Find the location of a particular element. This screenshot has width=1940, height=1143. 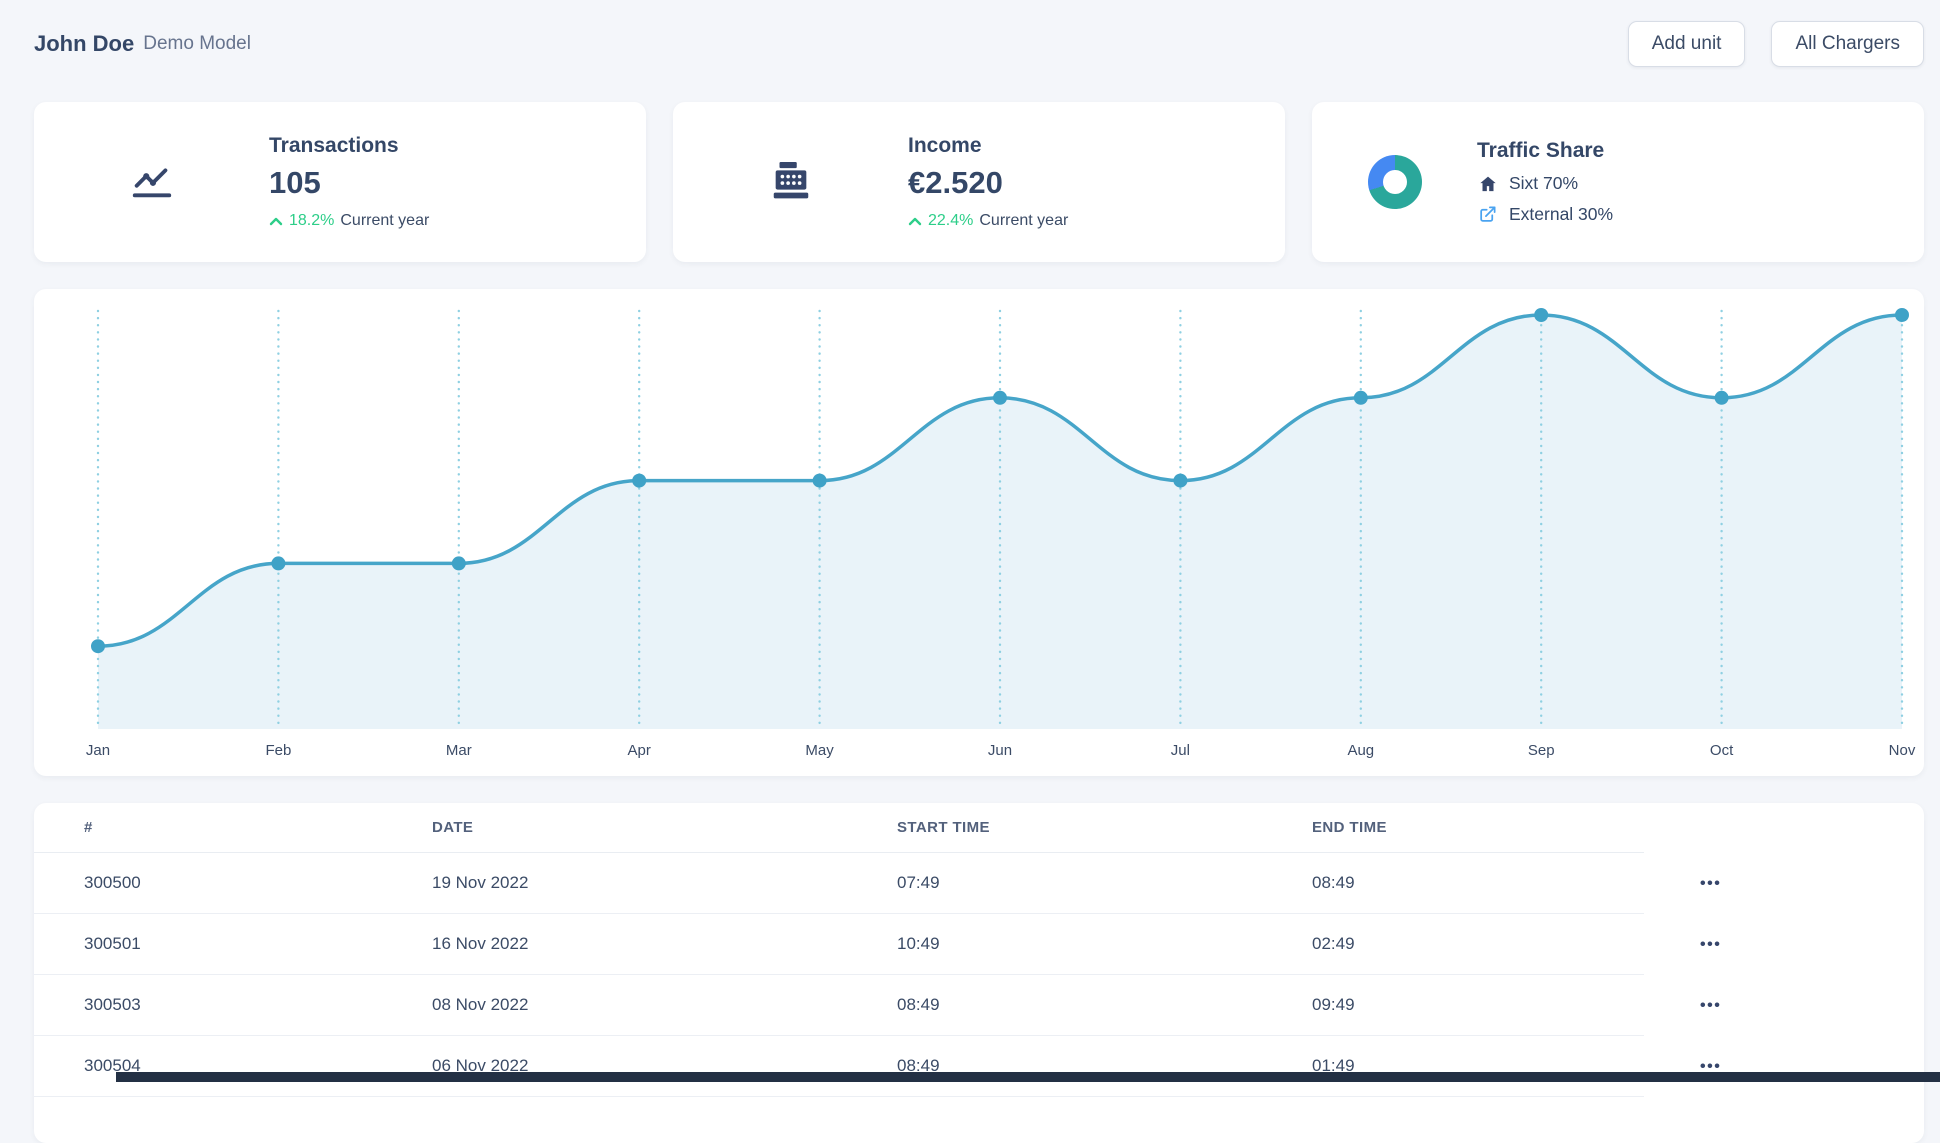

svg-text: Jul is located at coordinates (1180, 750).